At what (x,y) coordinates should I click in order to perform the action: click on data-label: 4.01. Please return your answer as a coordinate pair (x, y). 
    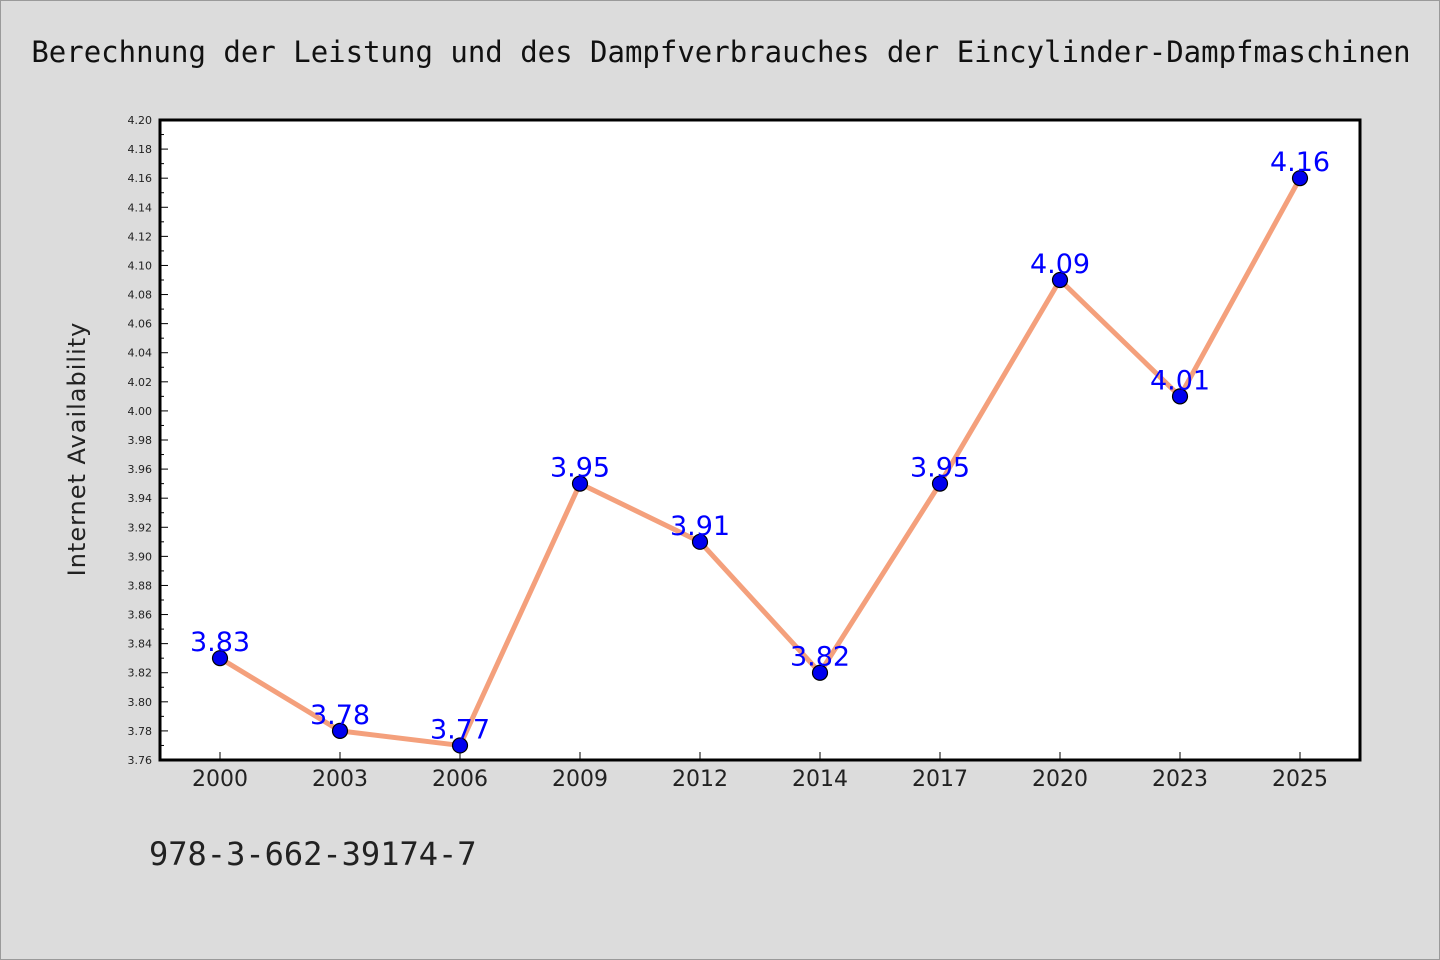
    Looking at the image, I should click on (1180, 380).